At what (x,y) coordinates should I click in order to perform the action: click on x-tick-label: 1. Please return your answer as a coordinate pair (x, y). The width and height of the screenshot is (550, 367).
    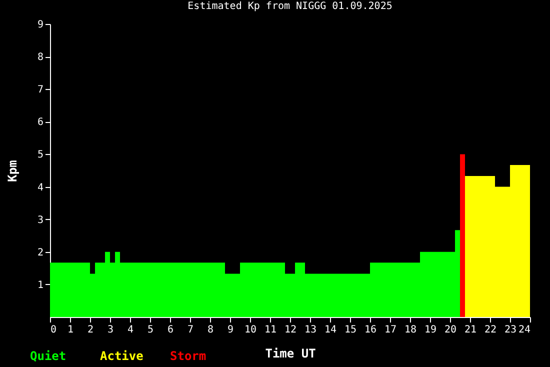
    Looking at the image, I should click on (70, 330).